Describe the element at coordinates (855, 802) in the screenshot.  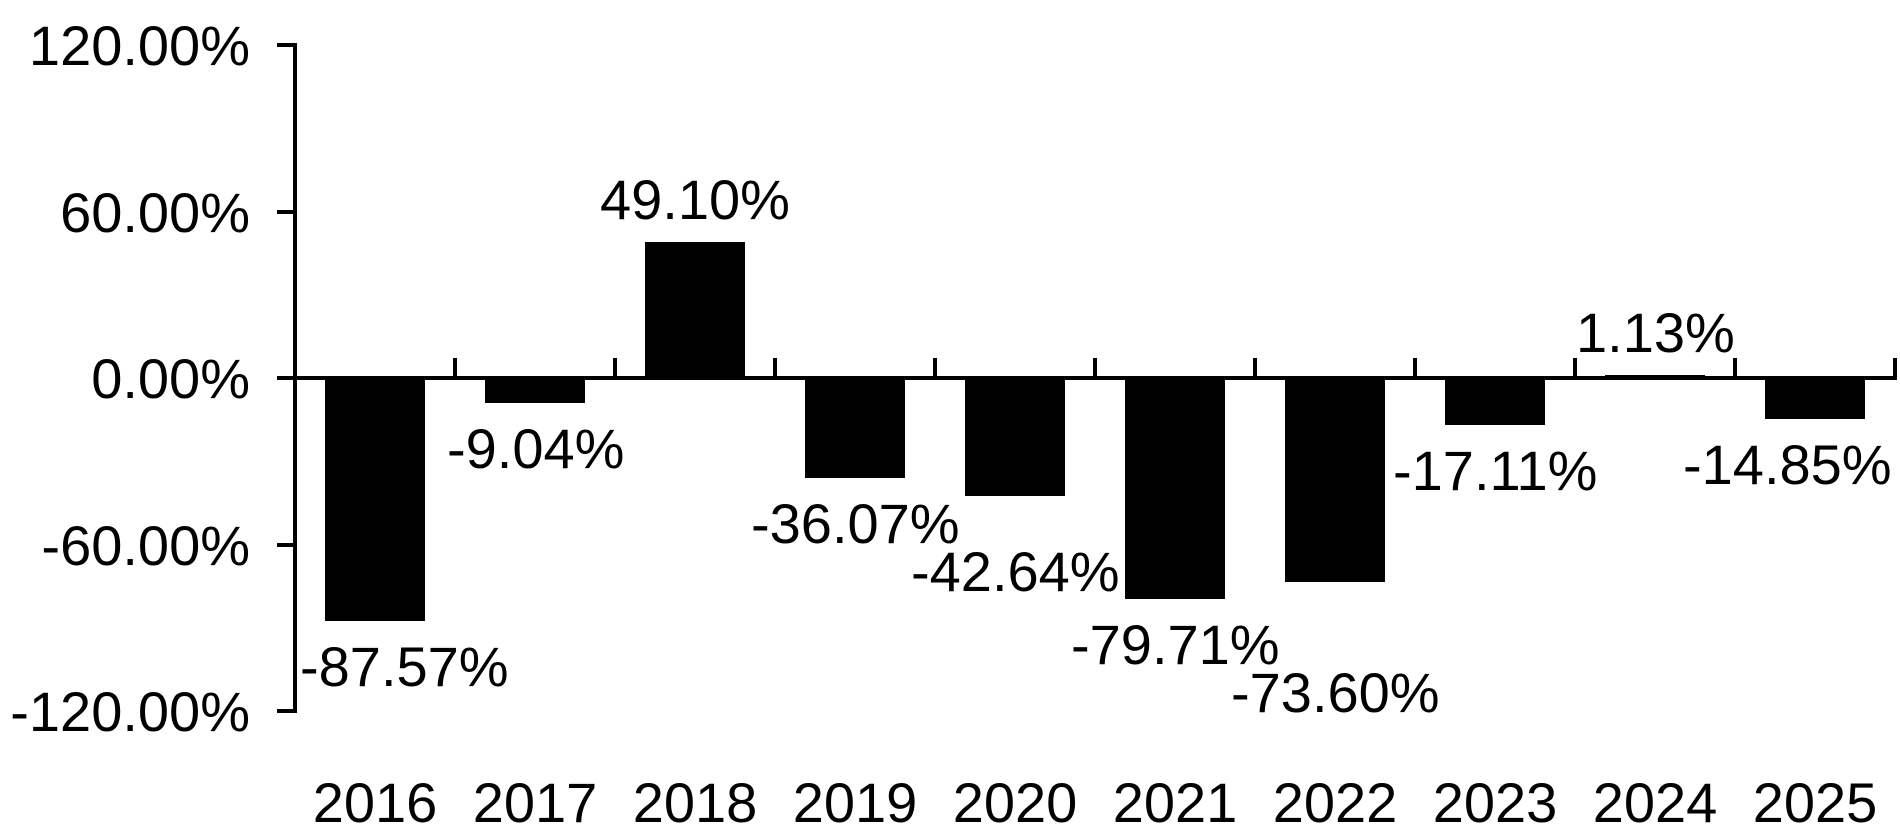
I see `x-tick-label: 2019` at that location.